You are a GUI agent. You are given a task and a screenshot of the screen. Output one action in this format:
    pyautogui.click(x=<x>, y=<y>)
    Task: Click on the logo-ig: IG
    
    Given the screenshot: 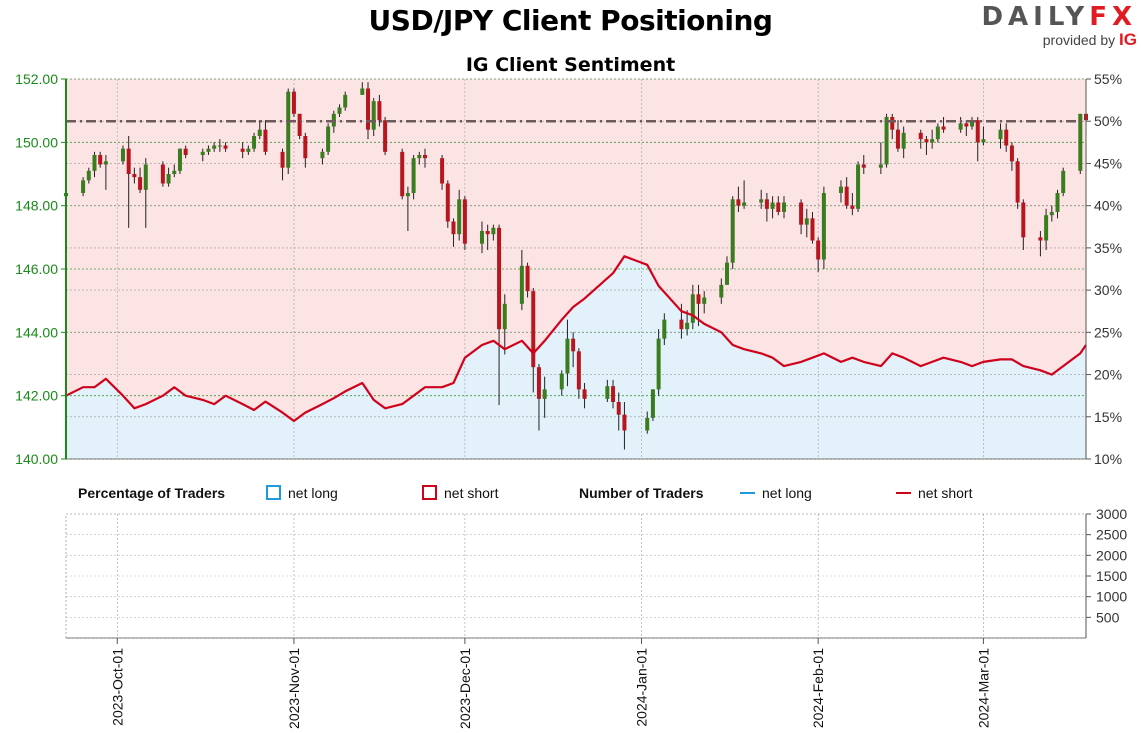 What is the action you would take?
    pyautogui.click(x=1128, y=39)
    